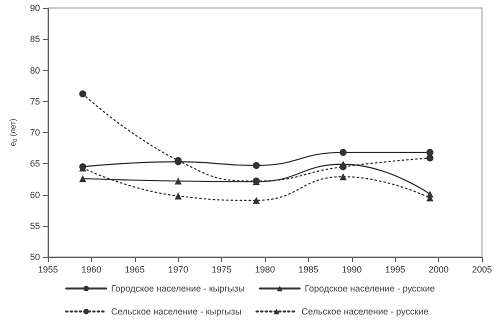 The height and width of the screenshot is (323, 500). What do you see at coordinates (35, 195) in the screenshot?
I see `y-tick-label: 60` at bounding box center [35, 195].